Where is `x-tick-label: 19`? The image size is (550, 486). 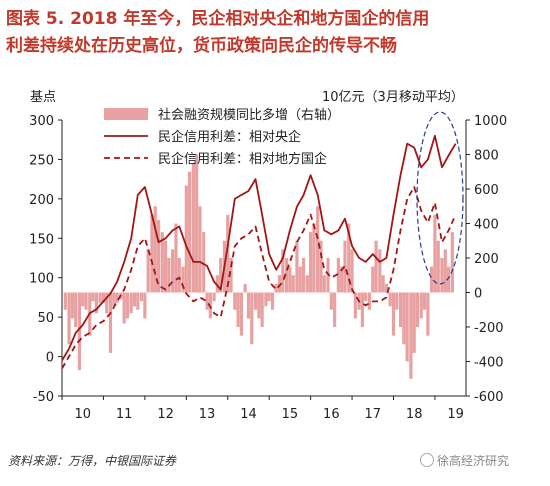 x-tick-label: 19 is located at coordinates (455, 414).